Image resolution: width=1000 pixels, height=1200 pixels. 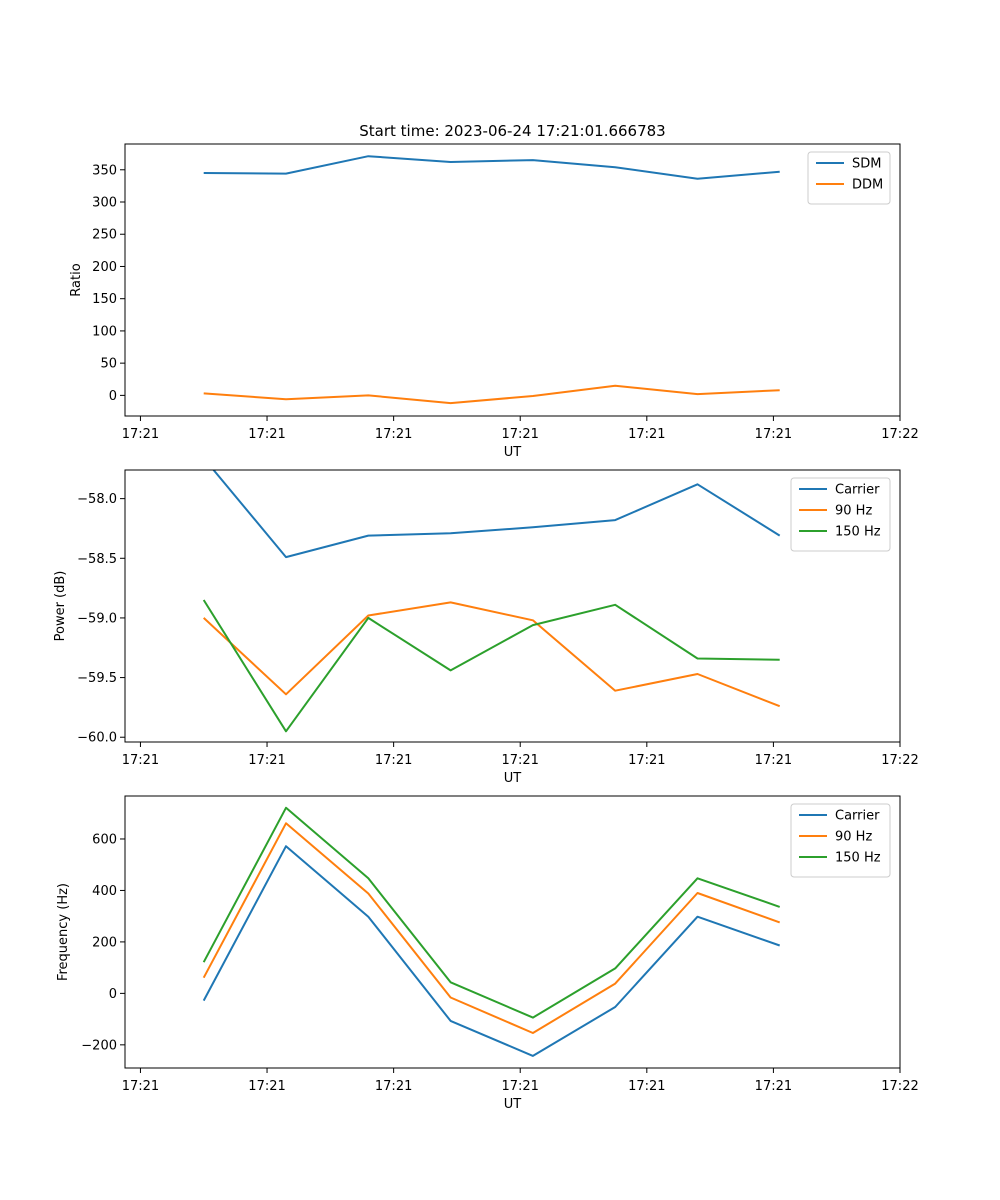 I want to click on y-tick-label: −60.0, so click(x=97, y=738).